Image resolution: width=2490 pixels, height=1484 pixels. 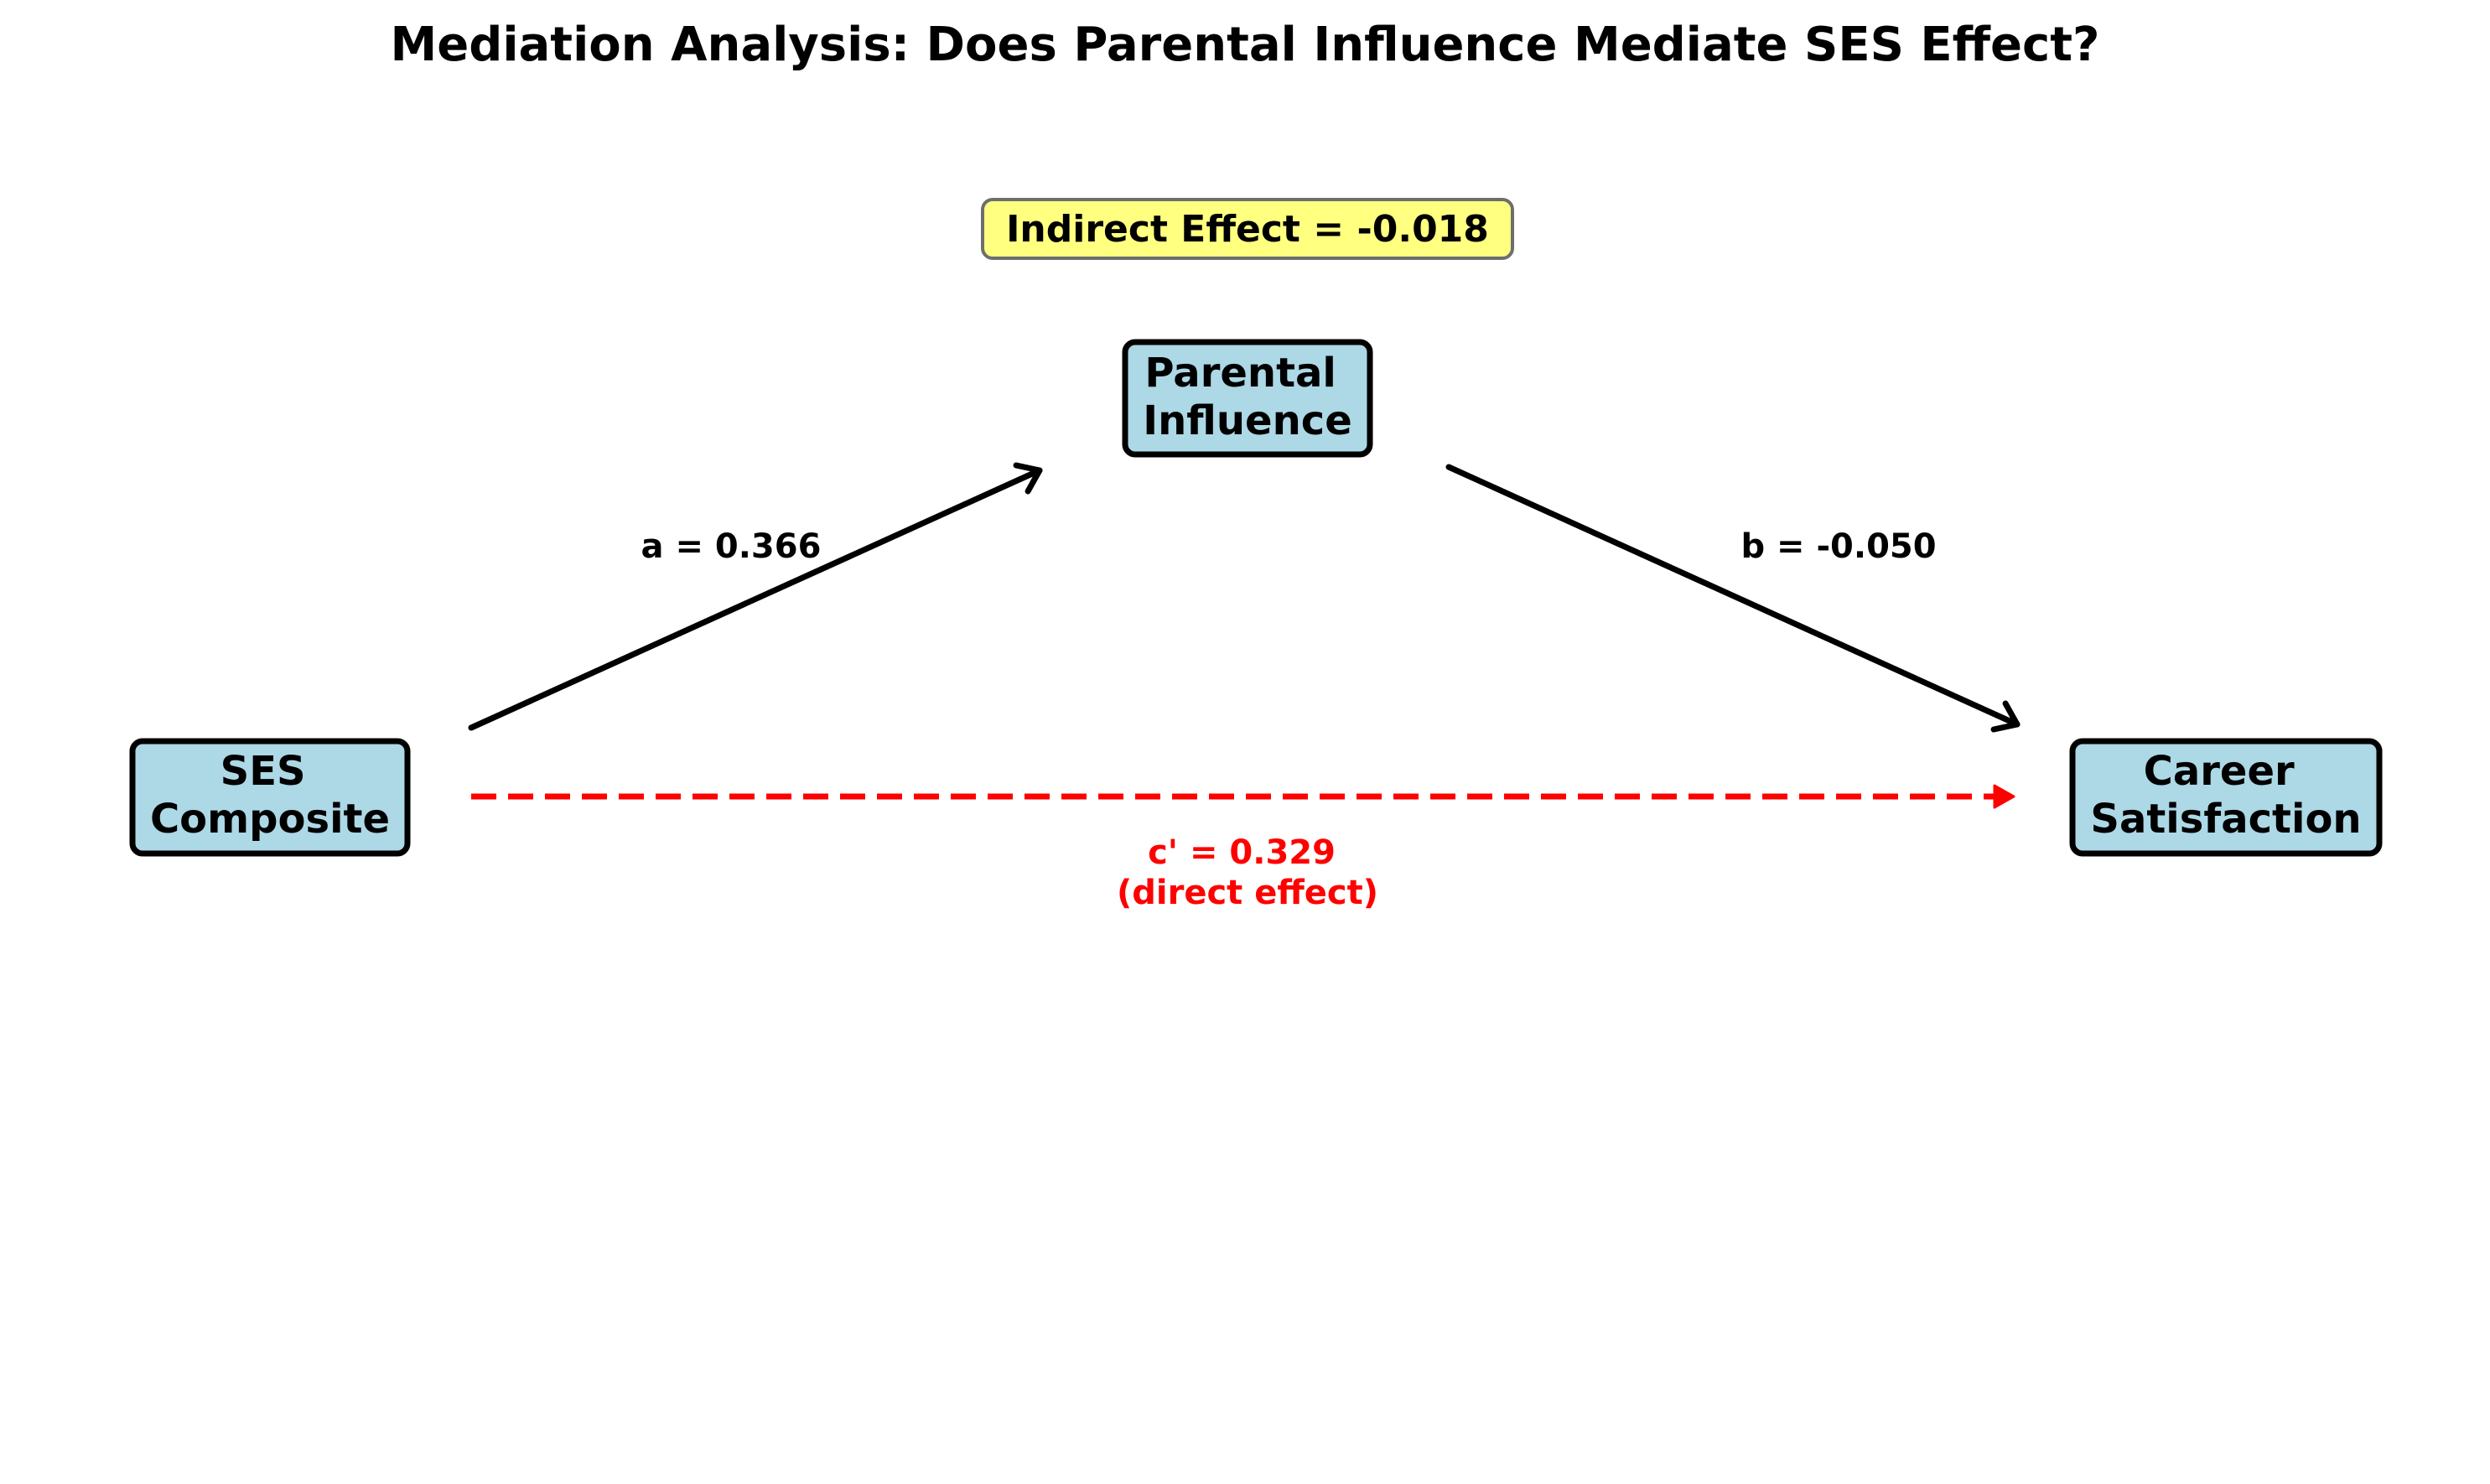 I want to click on path-c-prime-label: c' = 0.329 (direct effect), so click(x=1247, y=872).